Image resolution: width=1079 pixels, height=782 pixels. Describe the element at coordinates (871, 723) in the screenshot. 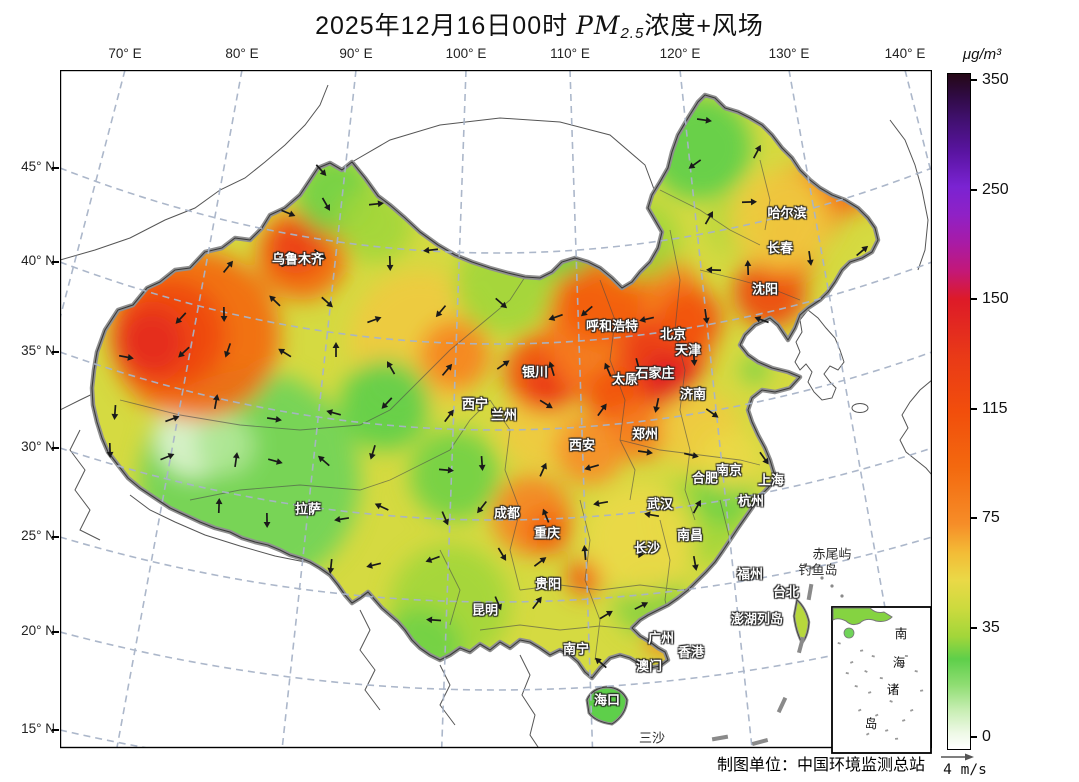

I see `inset-label-char: 岛` at that location.